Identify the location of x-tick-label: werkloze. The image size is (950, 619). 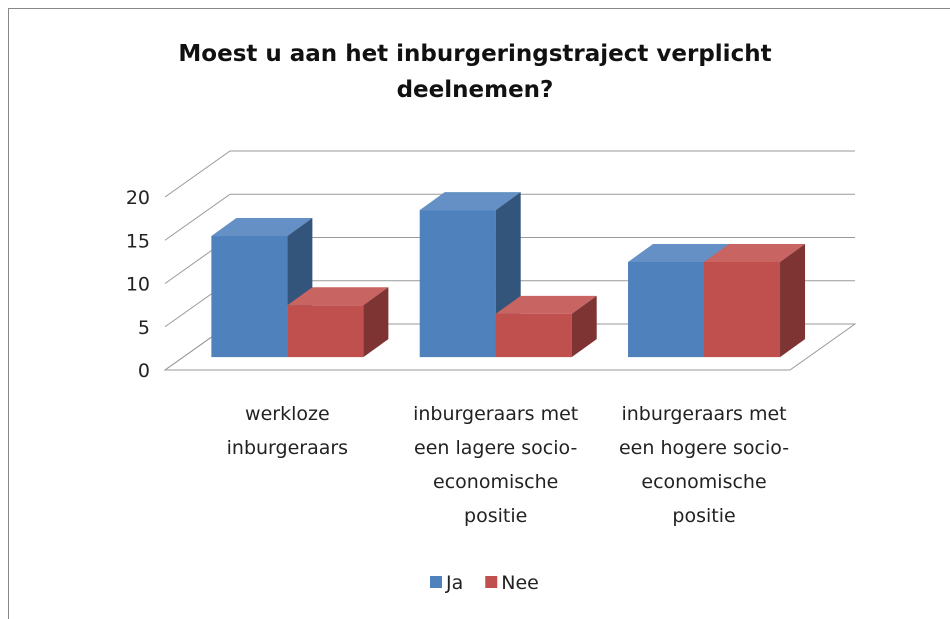
(287, 414).